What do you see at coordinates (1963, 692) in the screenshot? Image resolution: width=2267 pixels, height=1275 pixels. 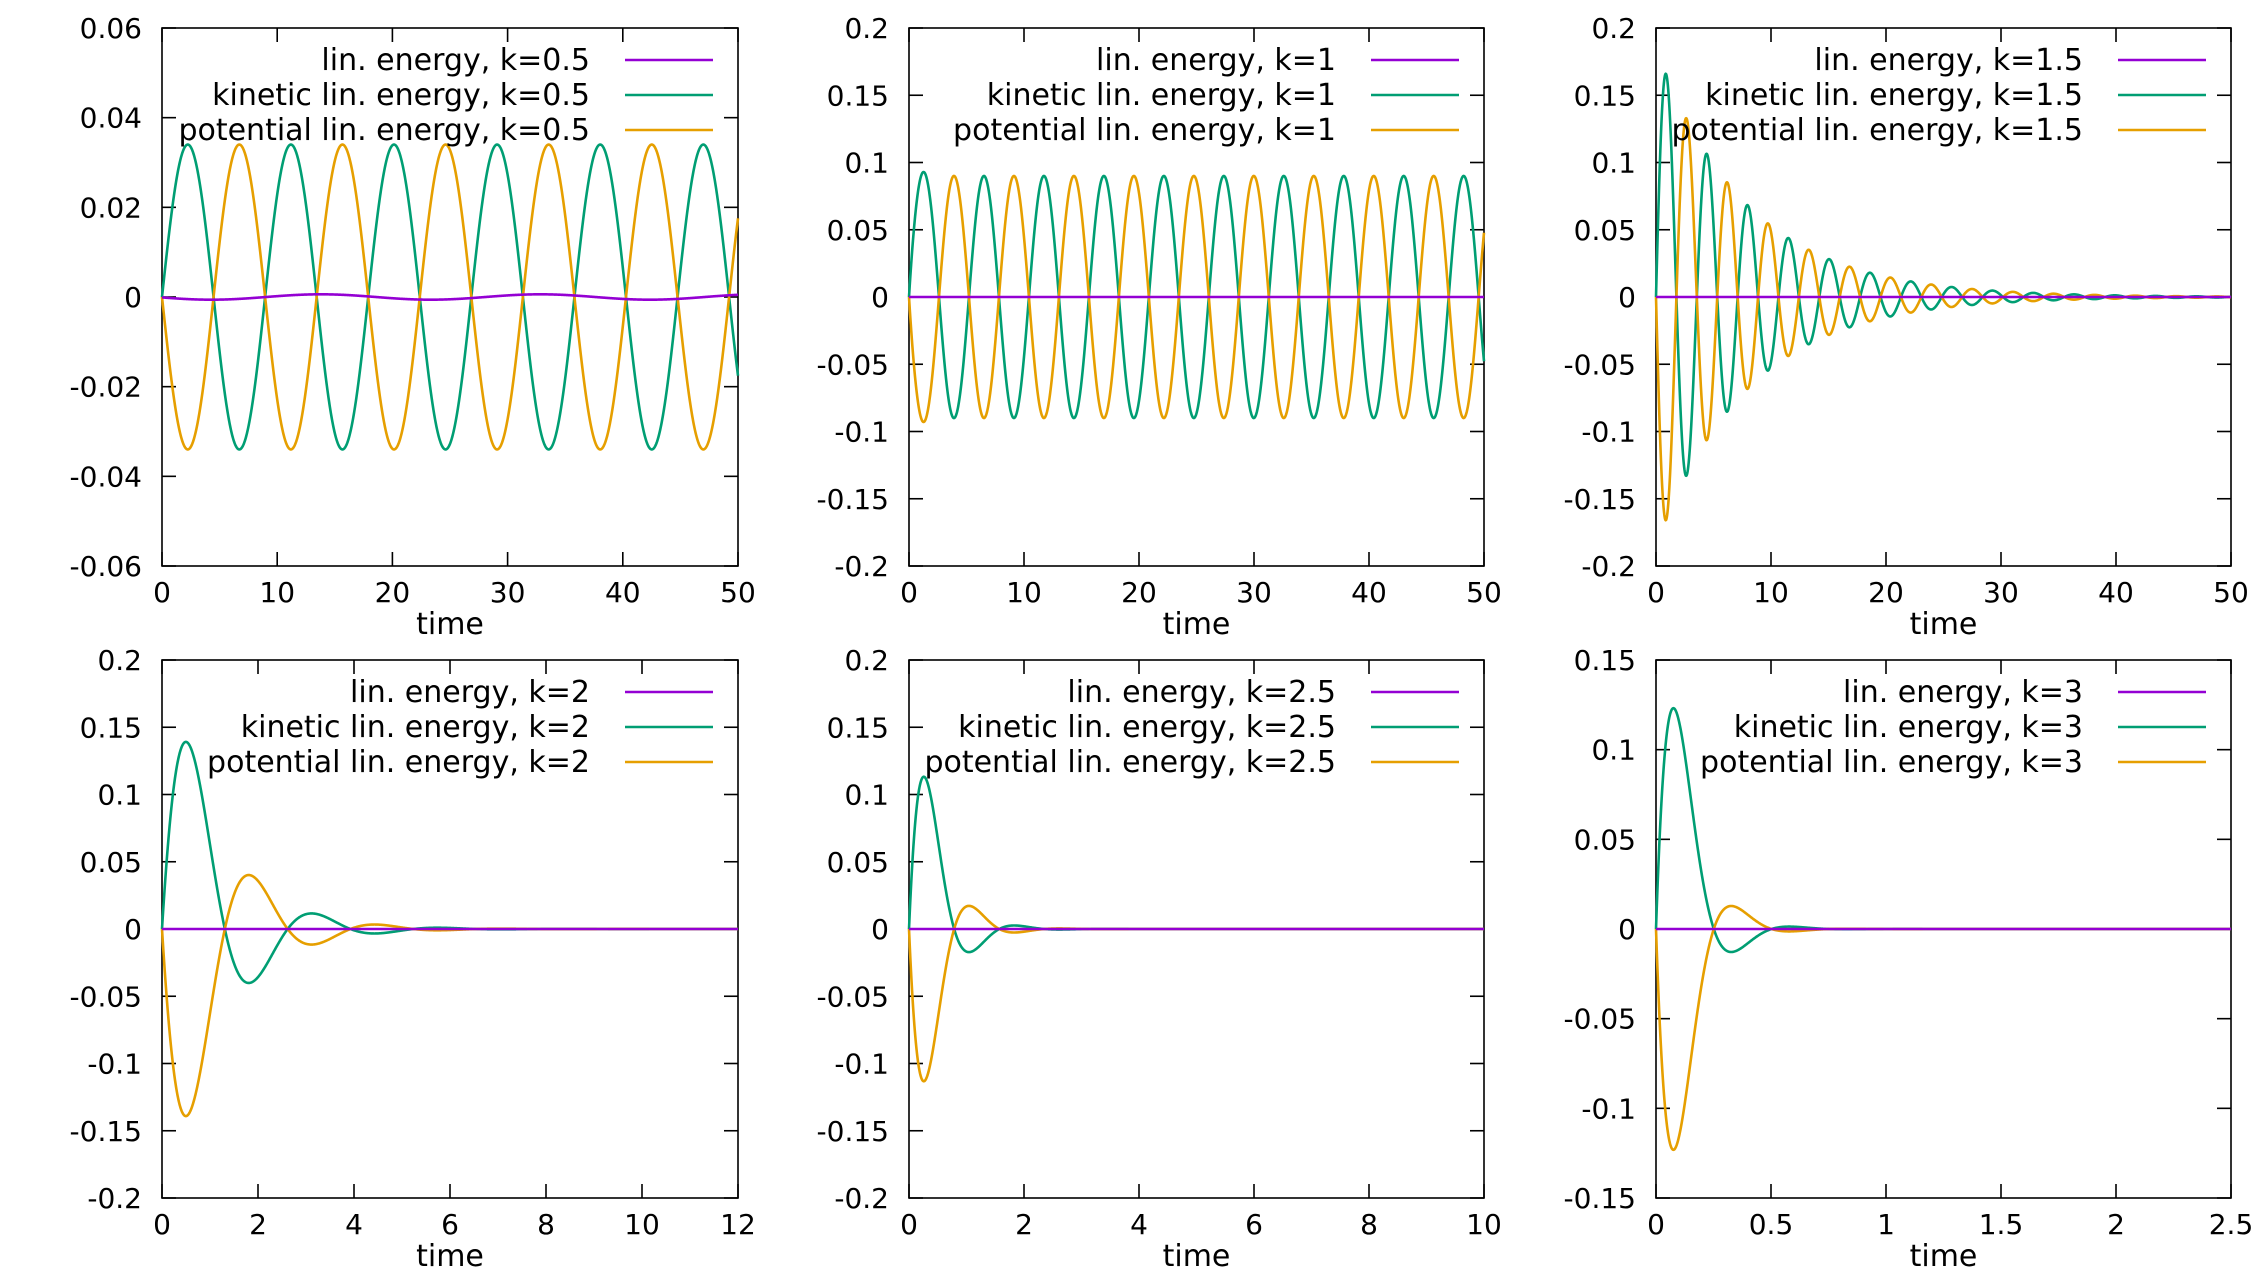 I see `legend-label: lin. energy, k=3` at bounding box center [1963, 692].